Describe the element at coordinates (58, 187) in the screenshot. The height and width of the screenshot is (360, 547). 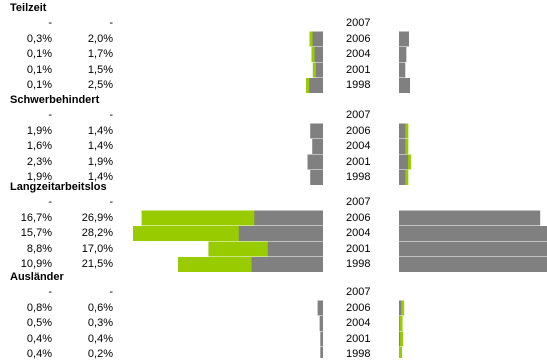
I see `group-title: Langzeitarbeitslos` at that location.